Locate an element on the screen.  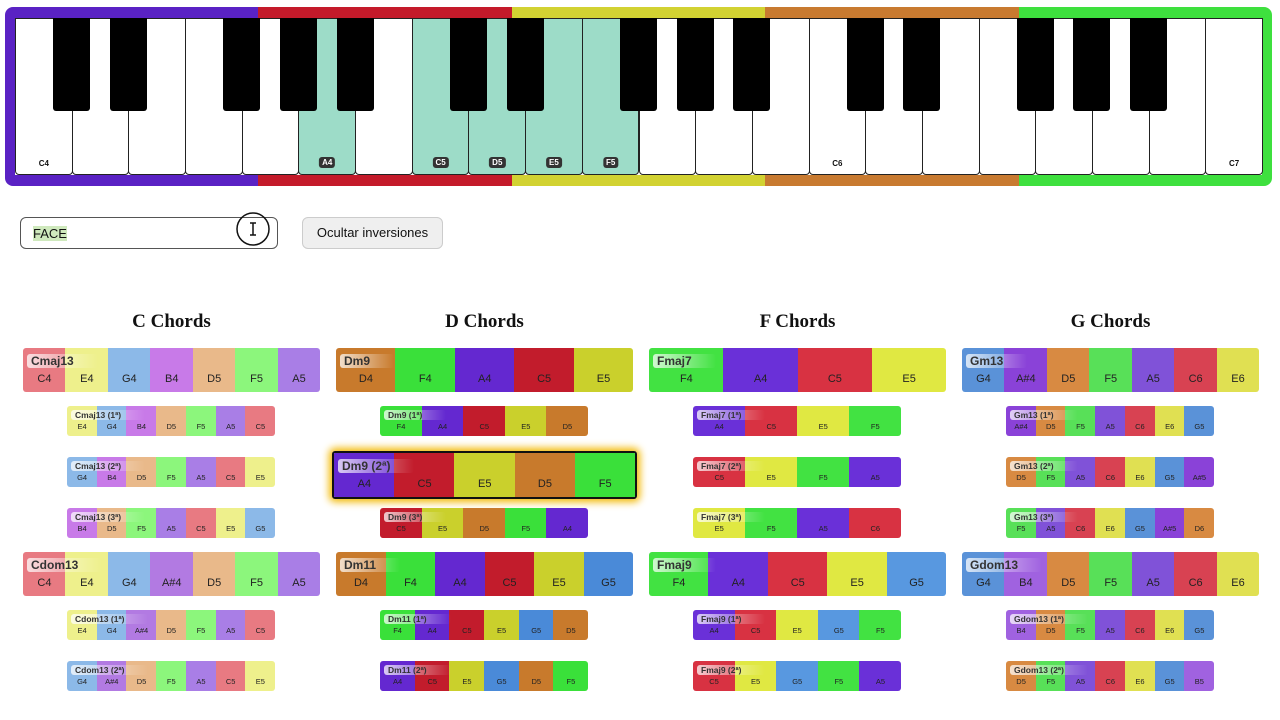
chord-card: E4 G4 B4 D5 F5 A5 C5 Cmaj13 (1ª) is located at coordinates (171, 421).